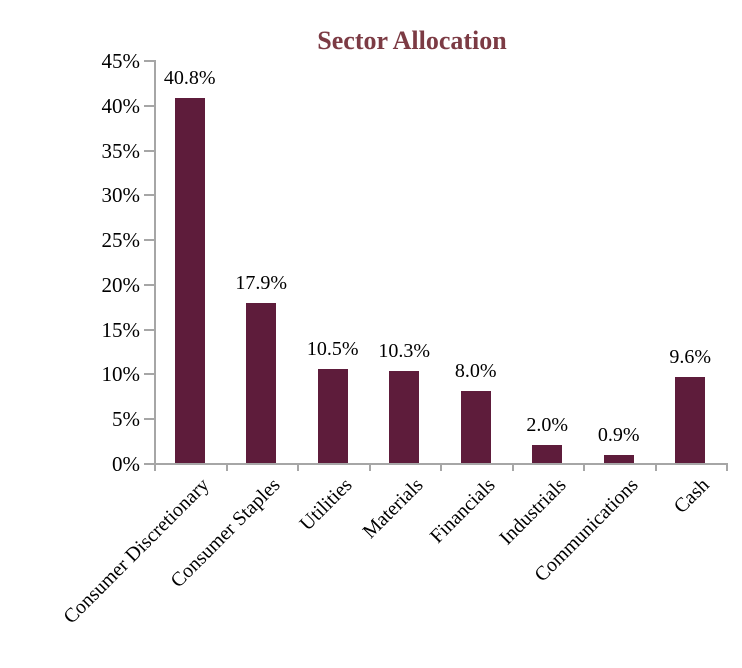 The image size is (742, 668). I want to click on bar-value-label: 9.6%, so click(690, 357).